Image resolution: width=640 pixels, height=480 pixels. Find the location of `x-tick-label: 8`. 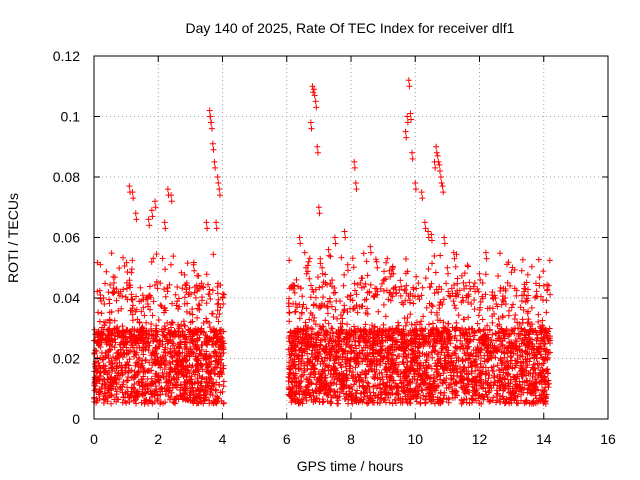

x-tick-label: 8 is located at coordinates (351, 439).